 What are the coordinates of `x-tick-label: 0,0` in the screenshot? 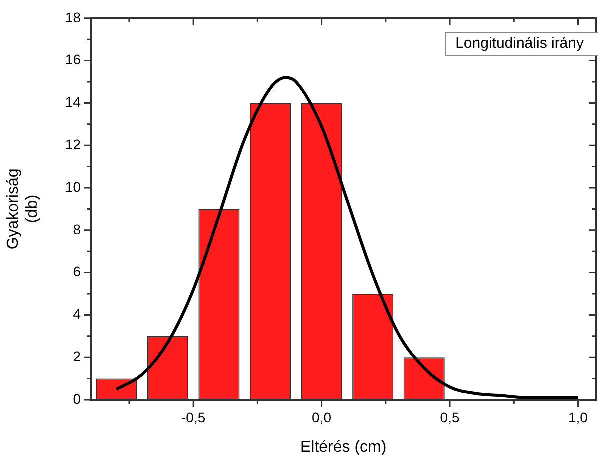 It's located at (322, 417).